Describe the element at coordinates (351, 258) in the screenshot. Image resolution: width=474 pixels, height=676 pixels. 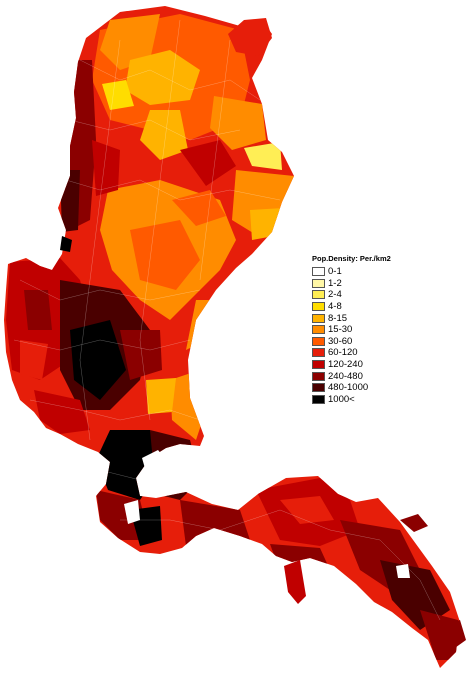
I see `legend-title: Pop.Density: Per./km2` at that location.